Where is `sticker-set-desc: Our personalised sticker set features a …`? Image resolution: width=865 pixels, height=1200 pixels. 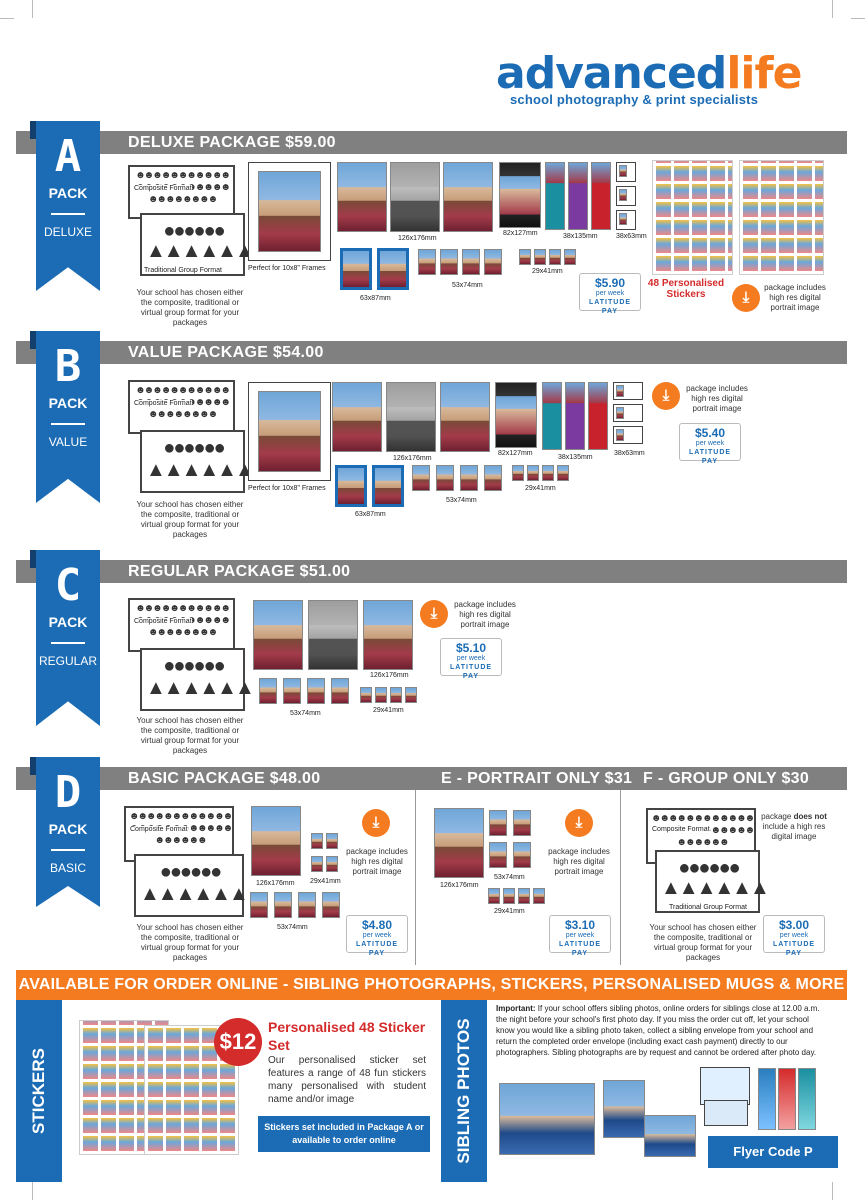
sticker-set-desc: Our personalised sticker set features a … is located at coordinates (347, 1080).